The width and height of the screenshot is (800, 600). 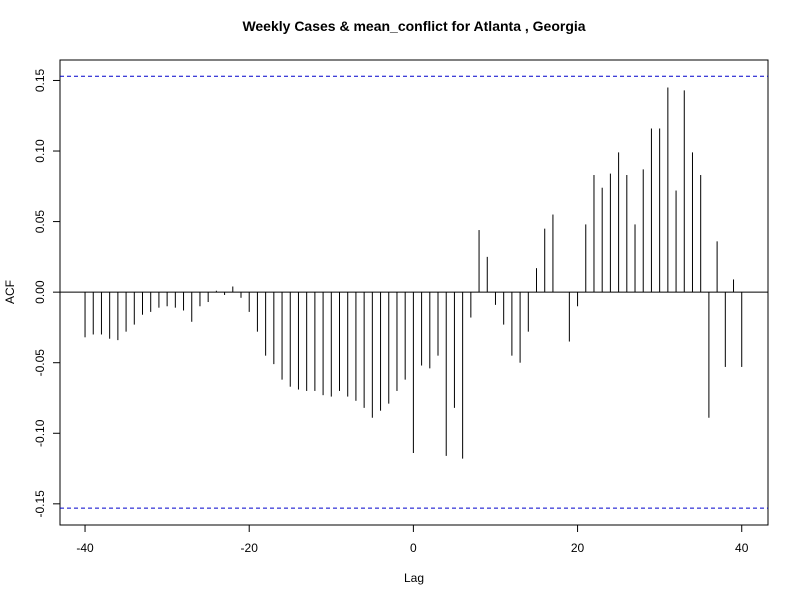 I want to click on y-tick-label: 0.10, so click(x=40, y=151).